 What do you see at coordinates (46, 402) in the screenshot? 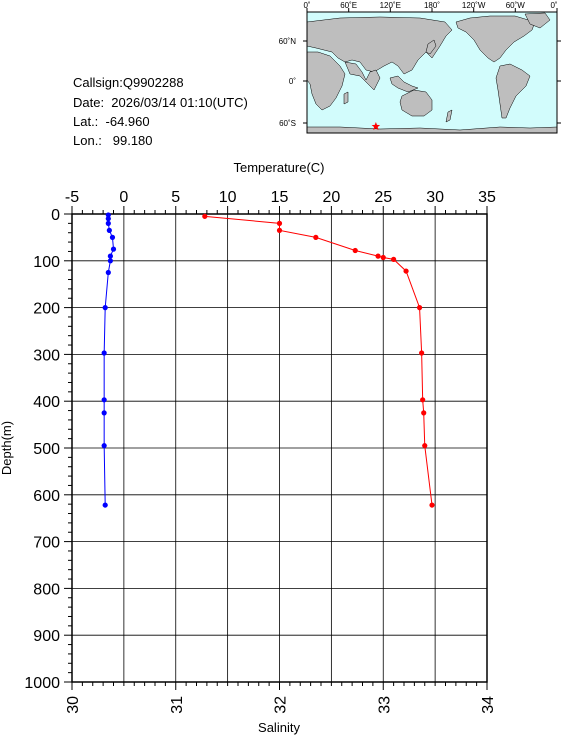
I see `depth-tick-label: 400` at bounding box center [46, 402].